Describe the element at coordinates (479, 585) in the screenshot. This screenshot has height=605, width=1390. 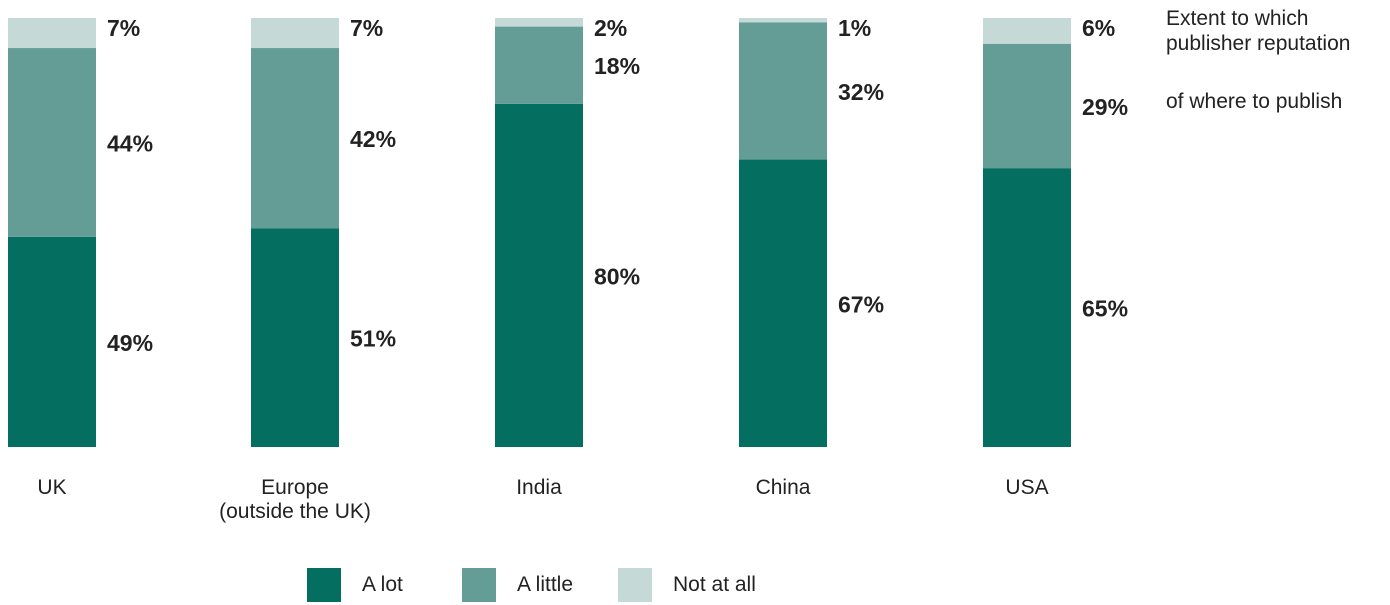
I see `legend-swatch-a-little` at that location.